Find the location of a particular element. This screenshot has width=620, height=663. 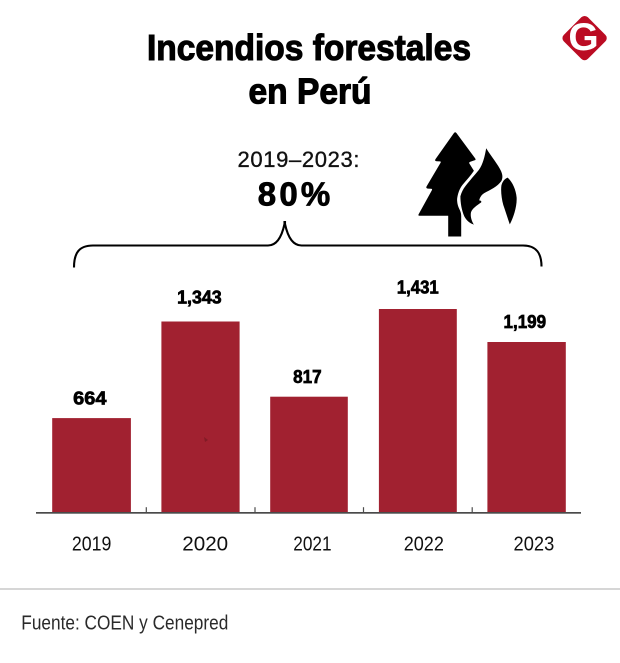

svg-text: 817 is located at coordinates (307, 377).